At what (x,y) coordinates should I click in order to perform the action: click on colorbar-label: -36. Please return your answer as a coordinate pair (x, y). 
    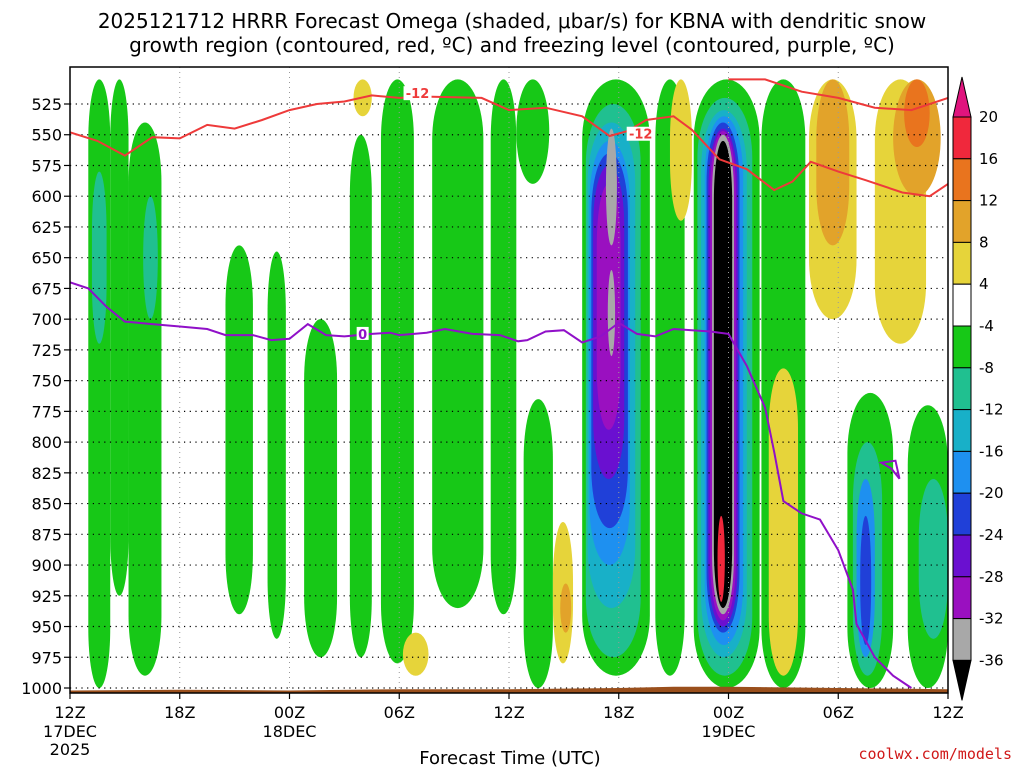
    Looking at the image, I should click on (991, 660).